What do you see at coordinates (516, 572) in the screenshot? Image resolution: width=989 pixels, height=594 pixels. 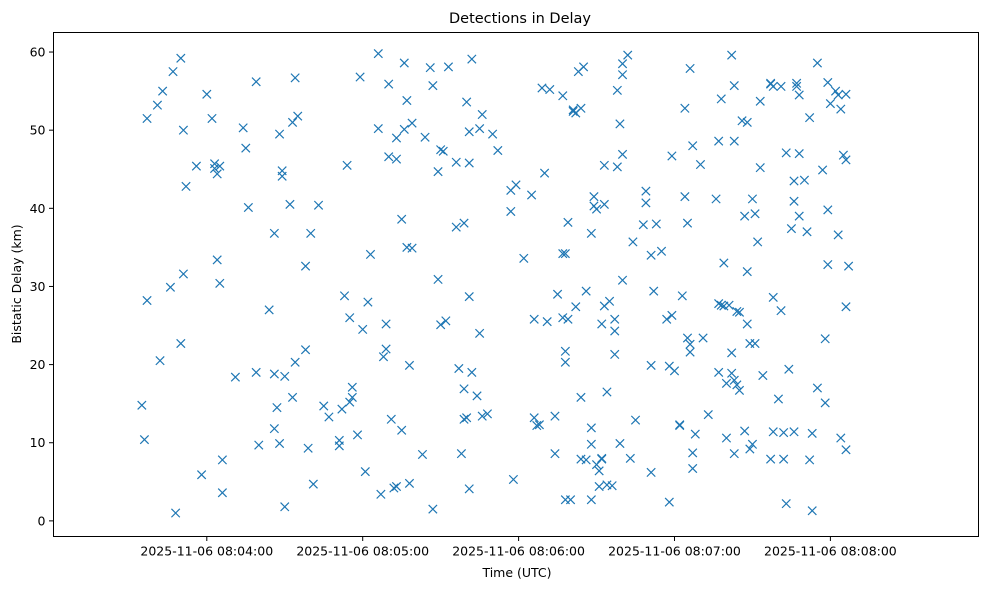 I see `x-axis-label: Time (UTC)` at bounding box center [516, 572].